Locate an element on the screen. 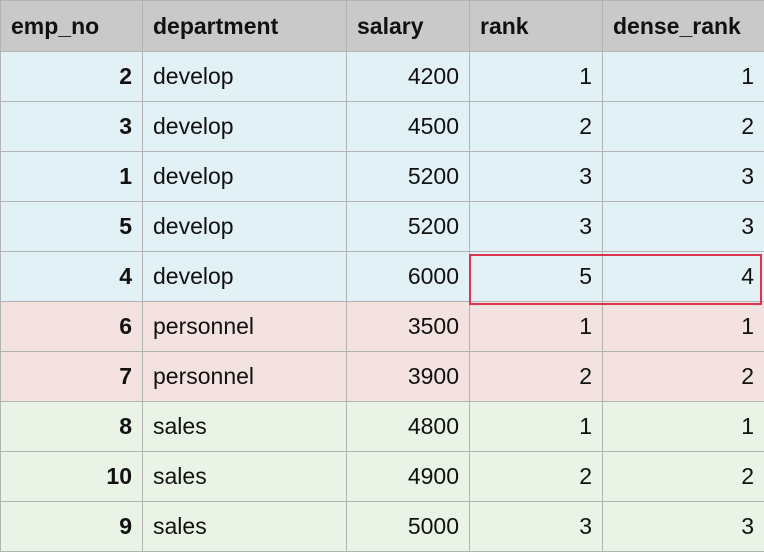 Image resolution: width=764 pixels, height=554 pixels. cell-rank-highlighted: 5 is located at coordinates (536, 276).